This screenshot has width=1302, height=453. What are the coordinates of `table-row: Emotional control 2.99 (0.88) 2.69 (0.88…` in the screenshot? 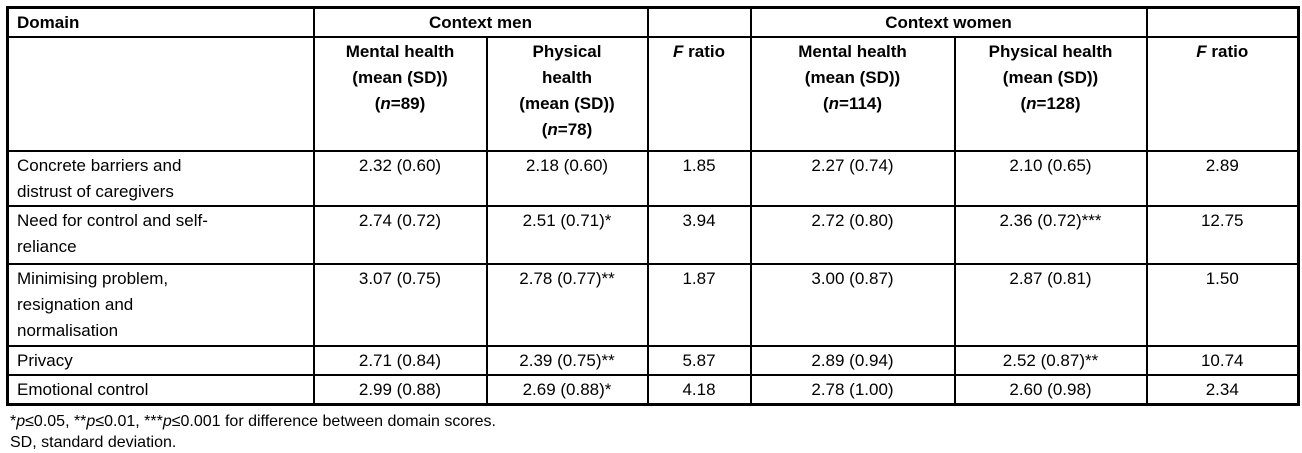 It's located at (653, 390).